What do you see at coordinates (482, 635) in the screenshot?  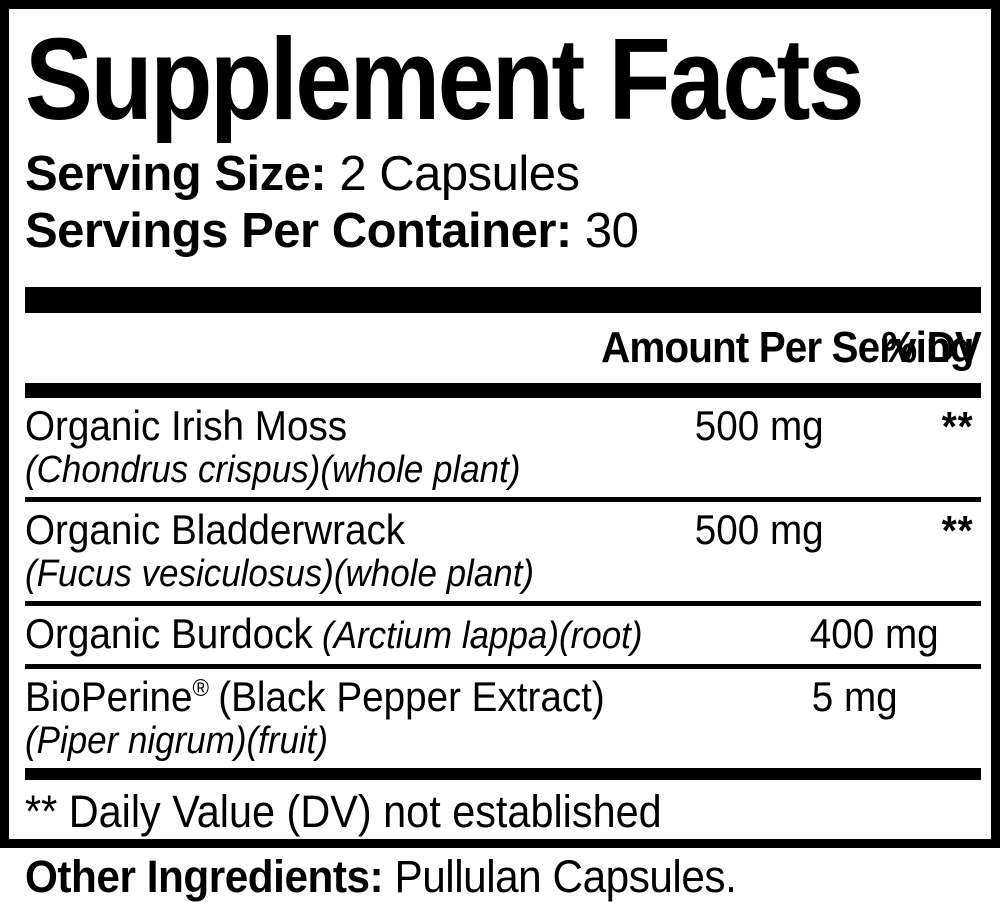 I see `ingredient-latin-name: (Arctium lappa)(root)` at bounding box center [482, 635].